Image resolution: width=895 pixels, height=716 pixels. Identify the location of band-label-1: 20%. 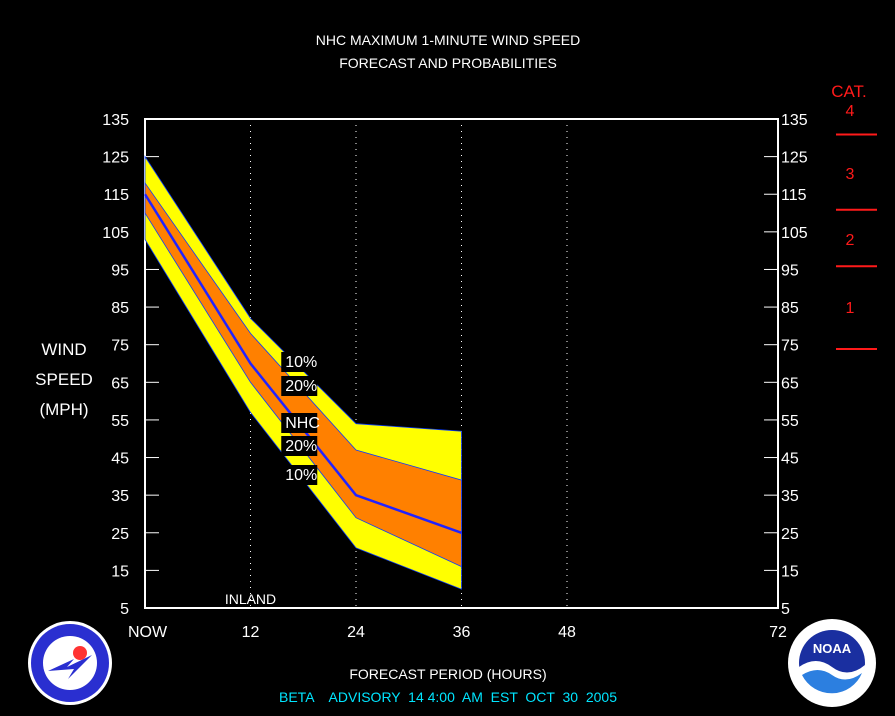
(301, 386).